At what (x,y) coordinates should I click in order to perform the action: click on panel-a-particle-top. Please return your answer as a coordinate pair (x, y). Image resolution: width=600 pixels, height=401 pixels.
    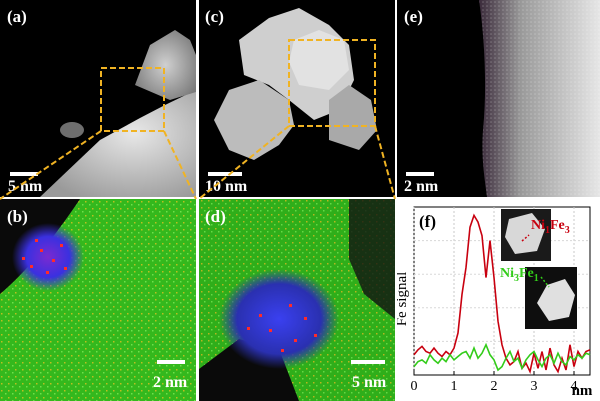
    Looking at the image, I should click on (165, 65).